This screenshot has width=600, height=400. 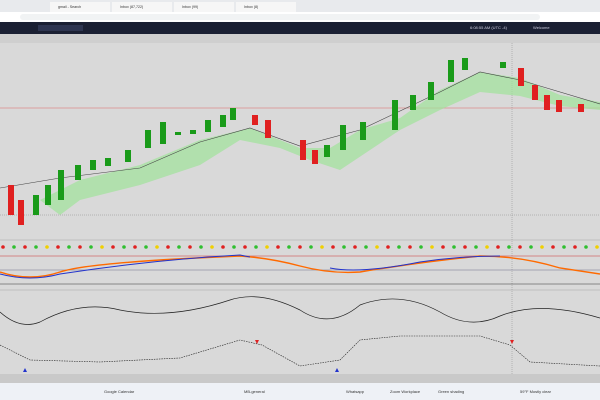 I want to click on task-app: Green shading, so click(x=451, y=391).